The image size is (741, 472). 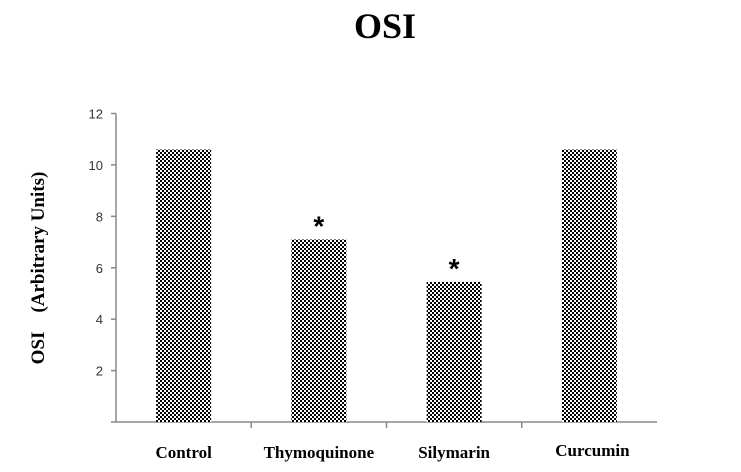 What do you see at coordinates (99, 216) in the screenshot?
I see `y-tick-label: 8` at bounding box center [99, 216].